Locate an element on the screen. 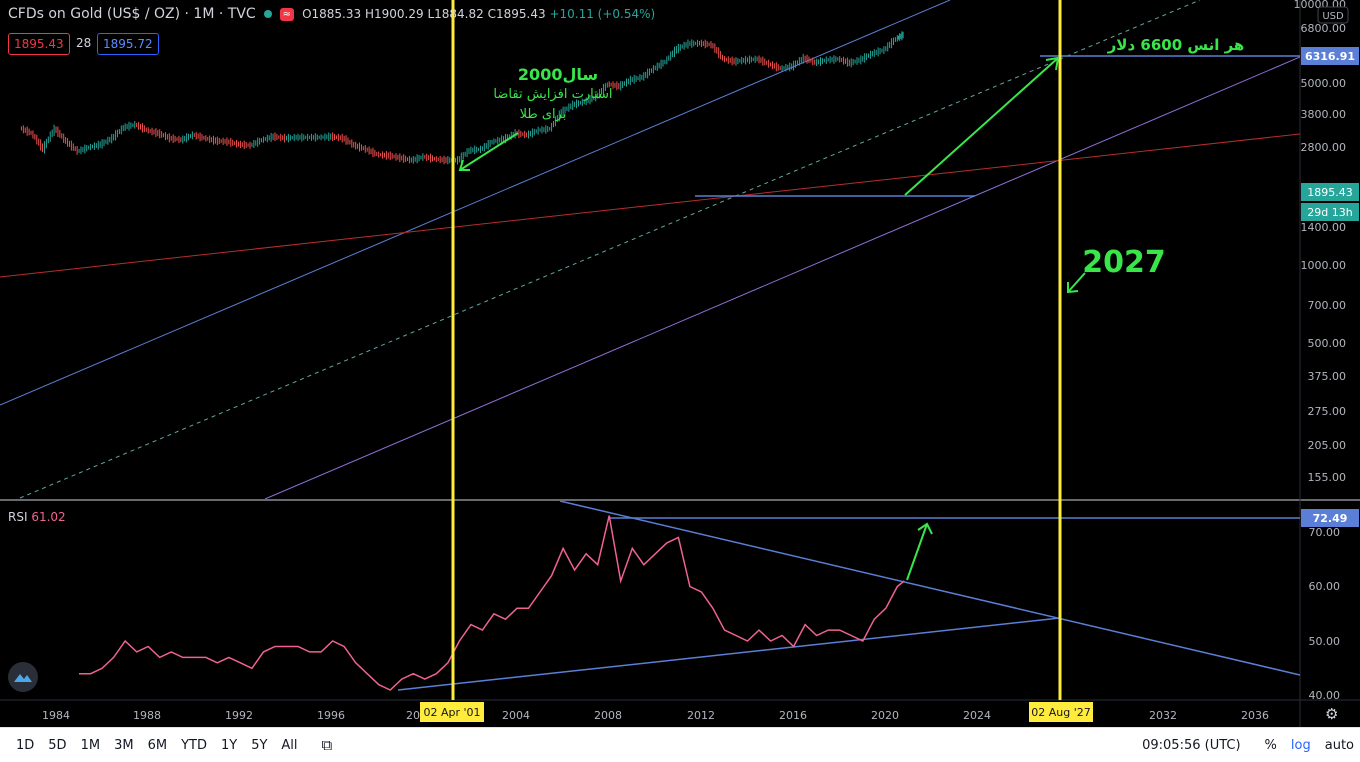  usd-unit-label: USD is located at coordinates (1333, 15).